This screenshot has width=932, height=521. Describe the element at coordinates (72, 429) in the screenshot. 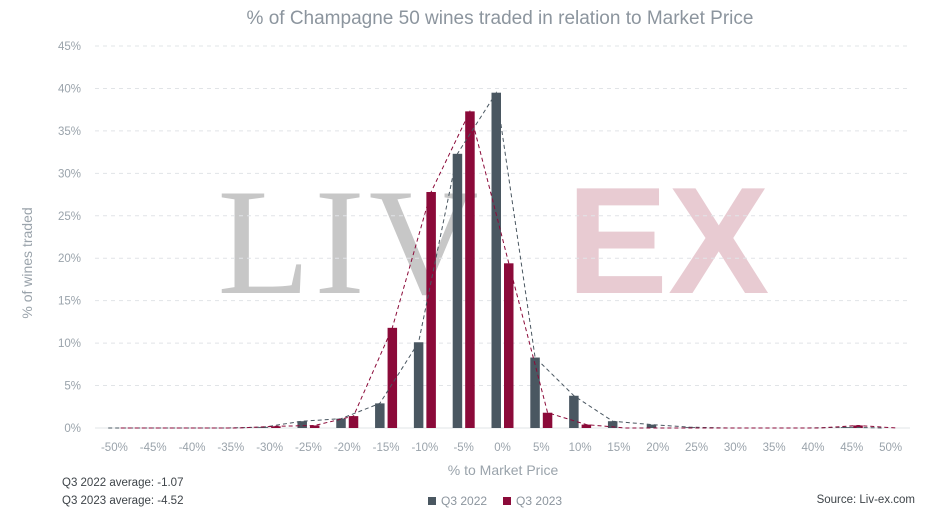

I see `y-tick-label: 0%` at that location.